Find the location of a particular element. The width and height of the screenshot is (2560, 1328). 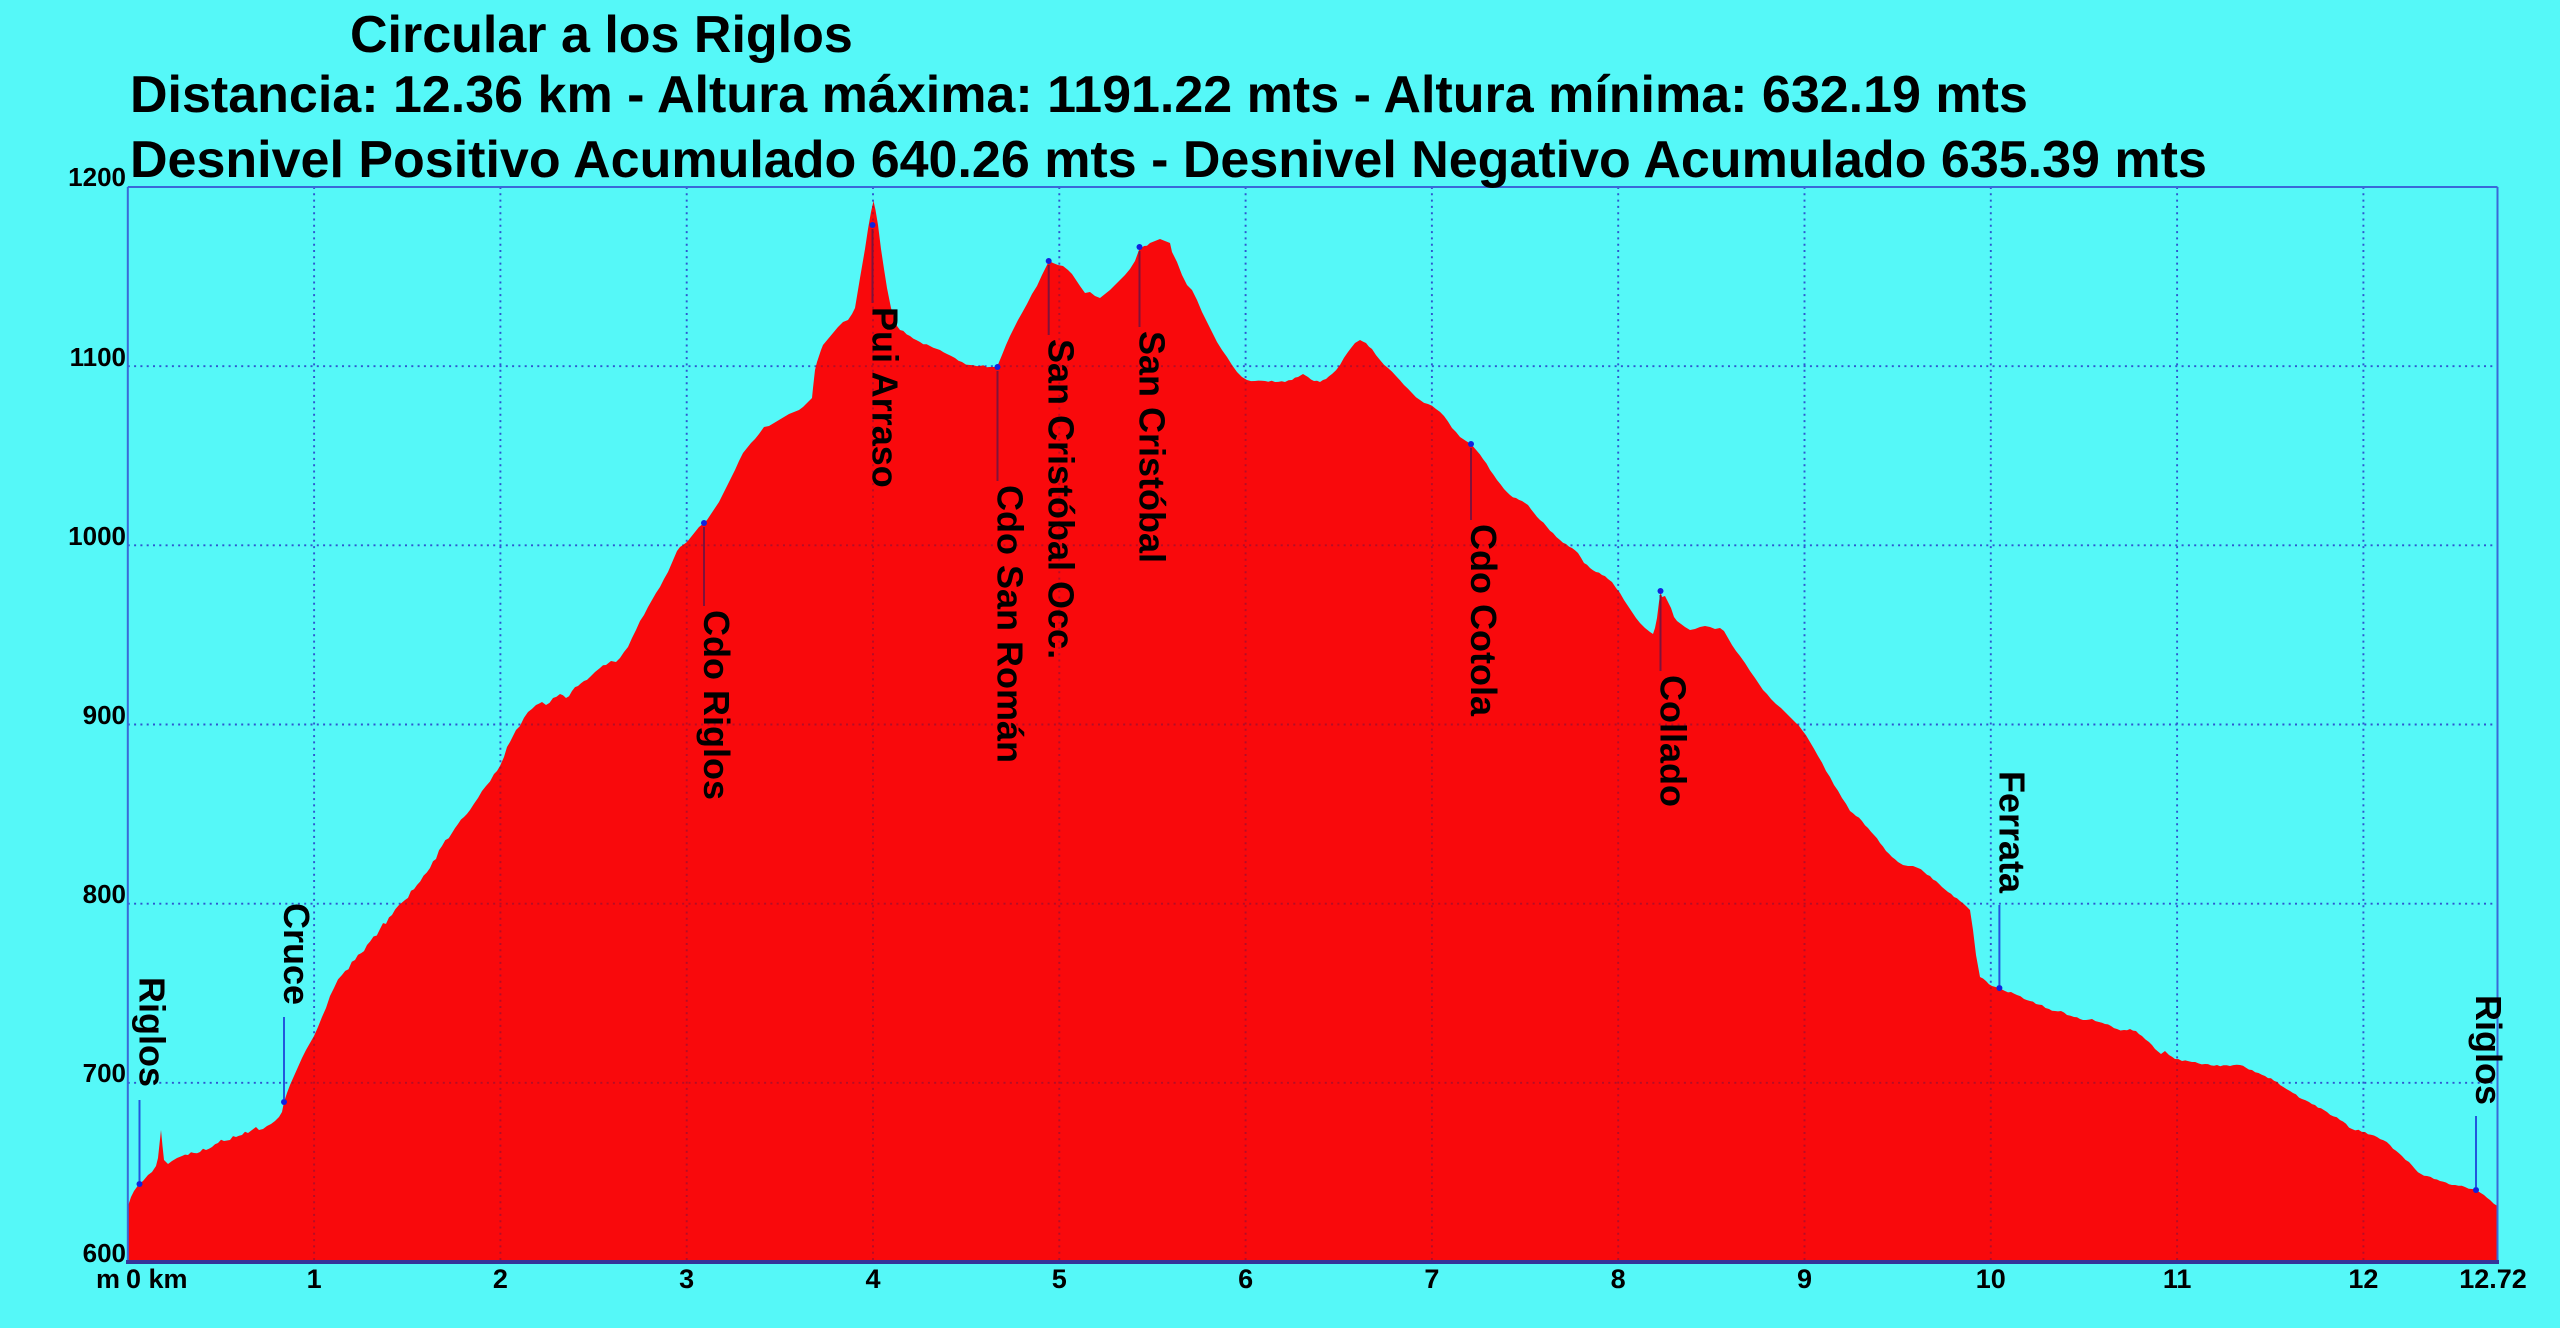

svg-text: 1100 is located at coordinates (98, 357).